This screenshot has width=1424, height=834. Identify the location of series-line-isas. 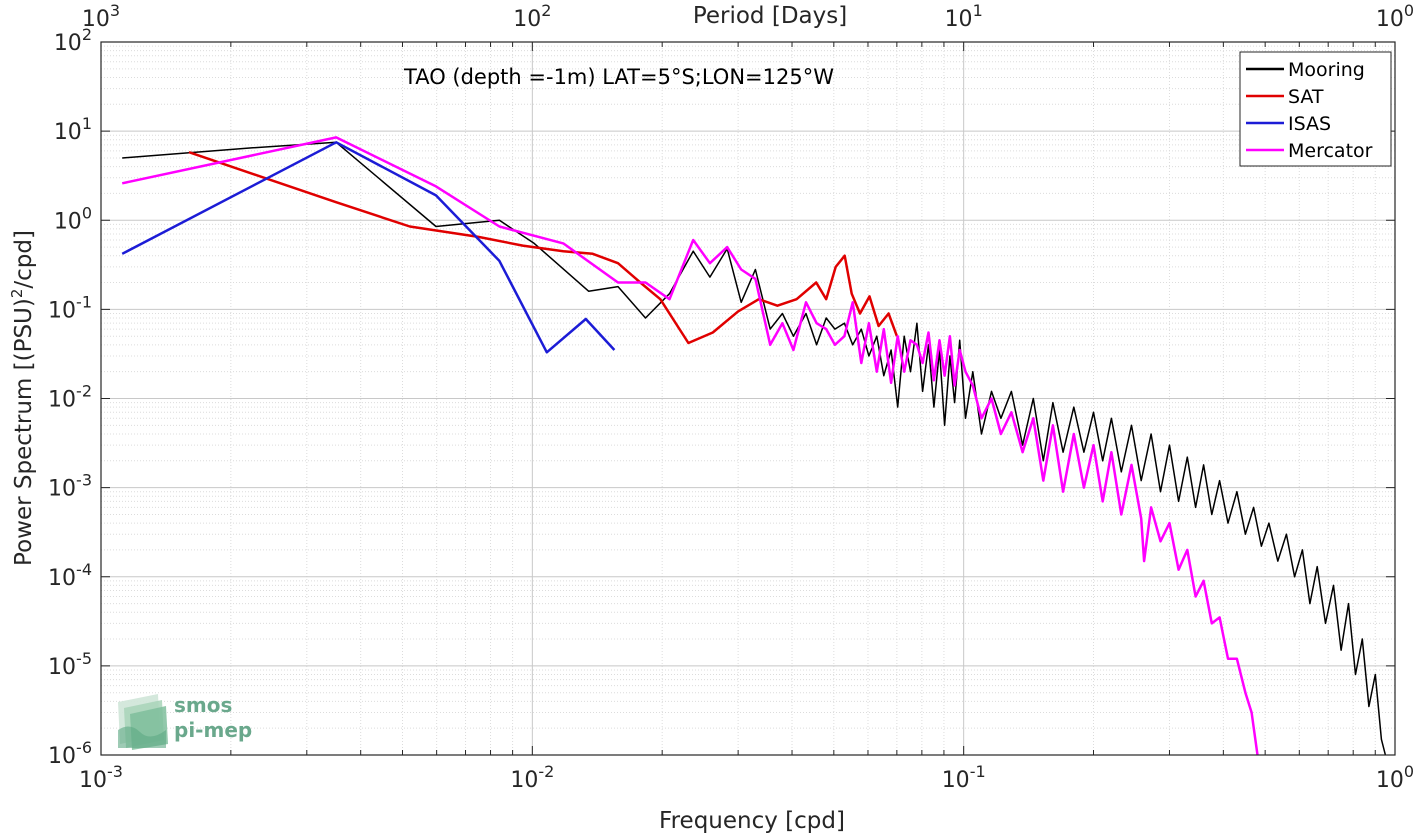
(368, 247).